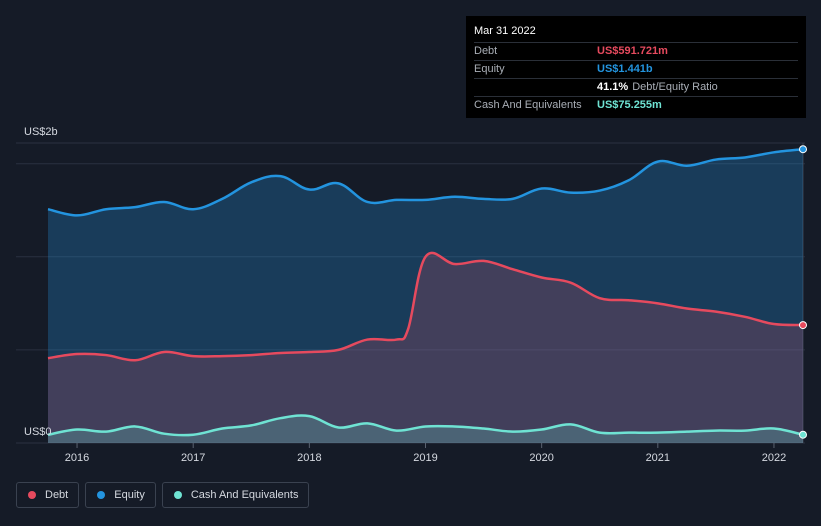 The image size is (821, 526). What do you see at coordinates (193, 458) in the screenshot?
I see `x-tick-label: 2017` at bounding box center [193, 458].